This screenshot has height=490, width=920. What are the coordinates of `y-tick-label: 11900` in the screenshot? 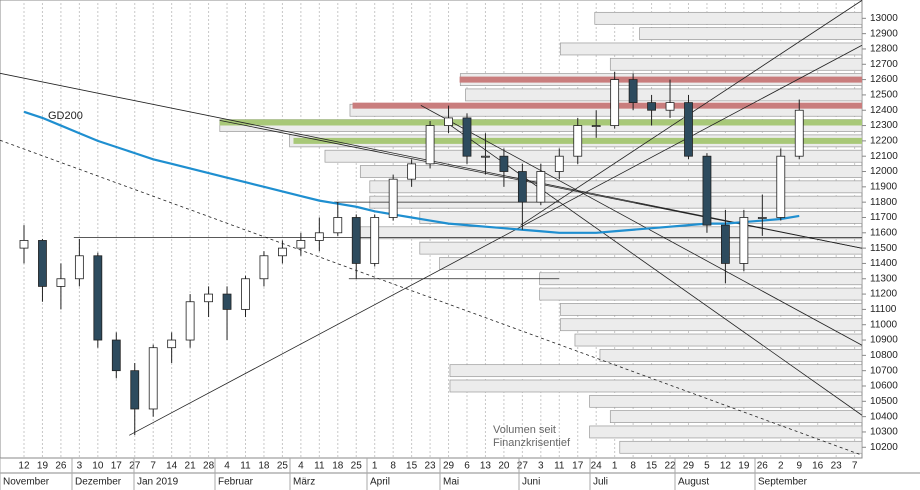 It's located at (884, 186).